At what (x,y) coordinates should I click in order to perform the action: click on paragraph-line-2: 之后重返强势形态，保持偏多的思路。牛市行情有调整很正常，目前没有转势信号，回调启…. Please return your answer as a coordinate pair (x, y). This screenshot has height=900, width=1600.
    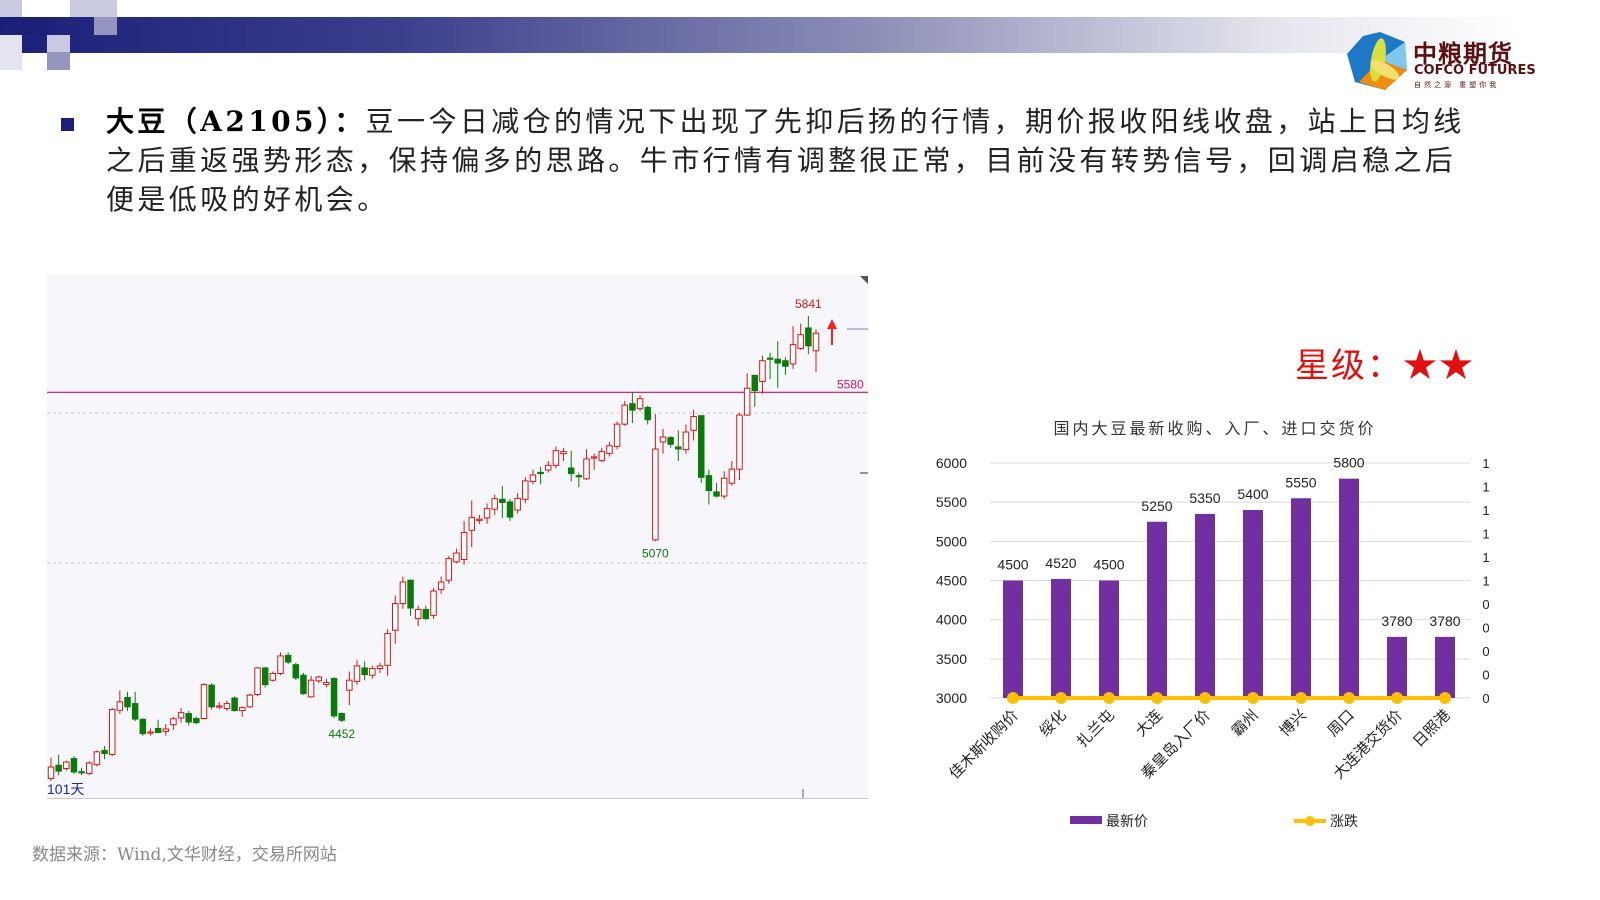
    Looking at the image, I should click on (781, 160).